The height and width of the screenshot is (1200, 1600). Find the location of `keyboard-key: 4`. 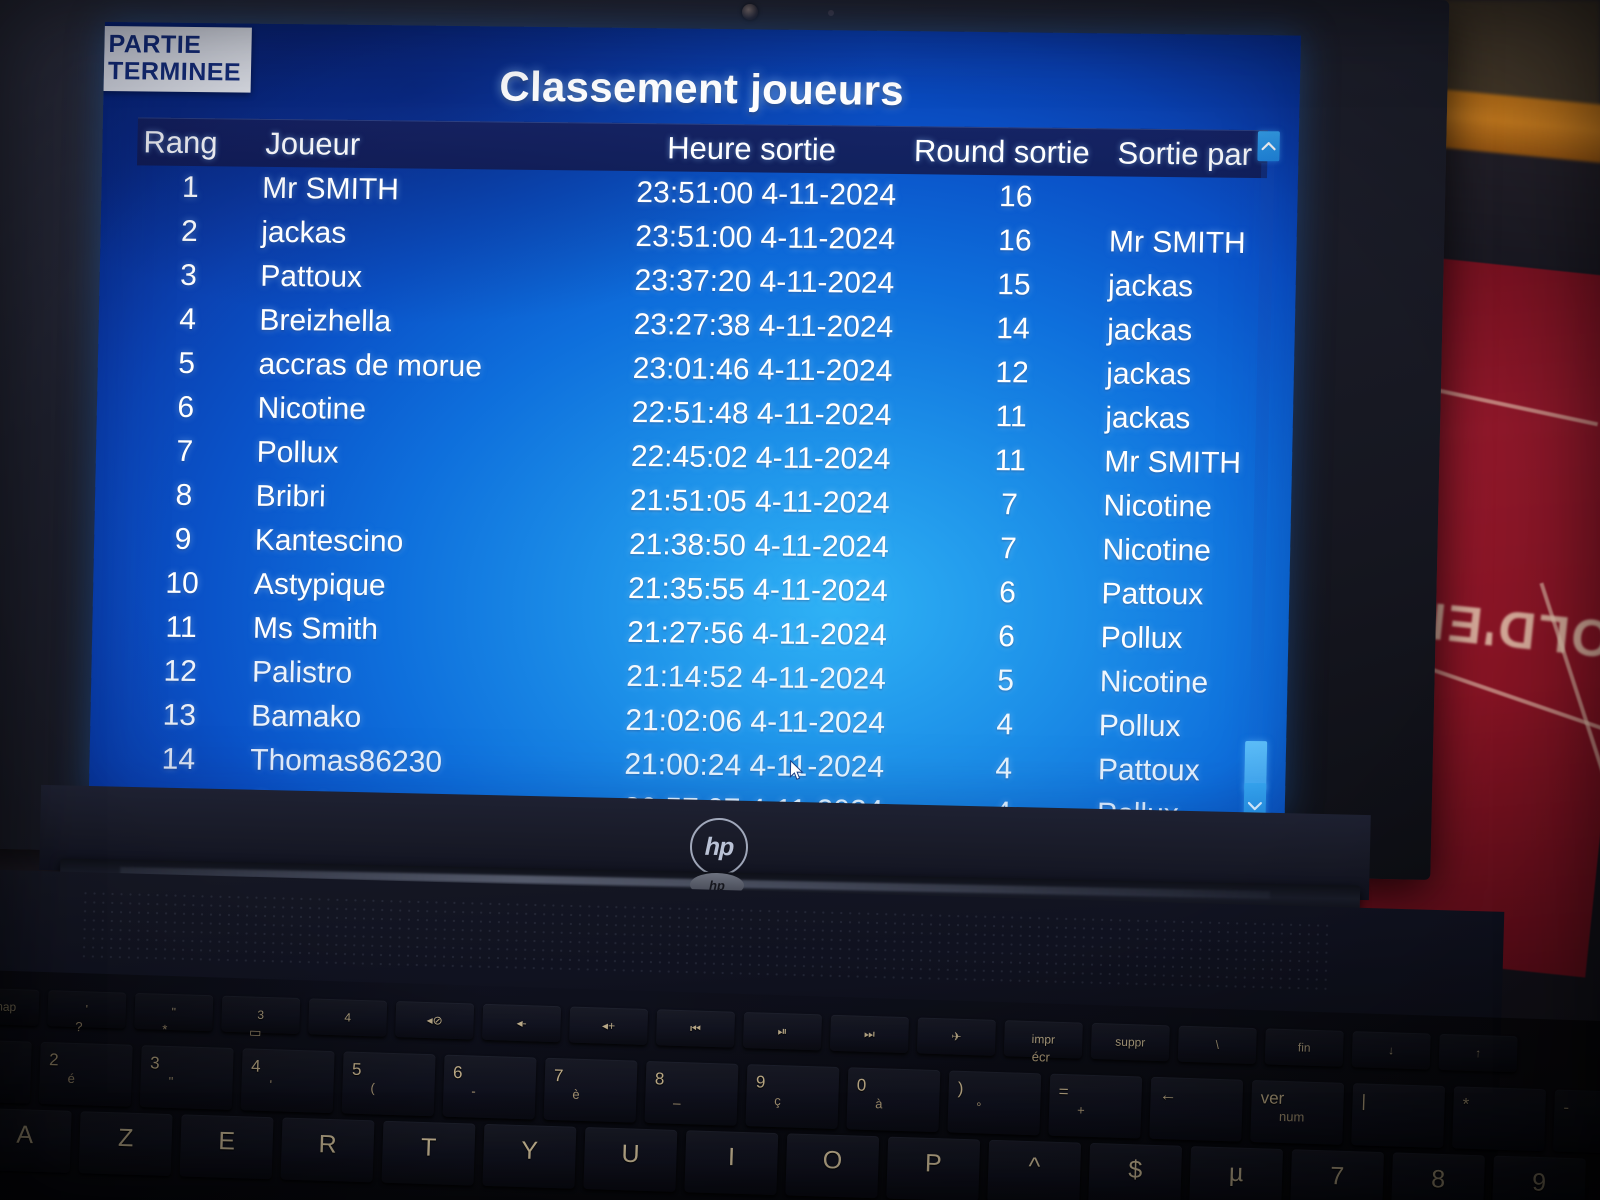

keyboard-key: 4 is located at coordinates (348, 1017).